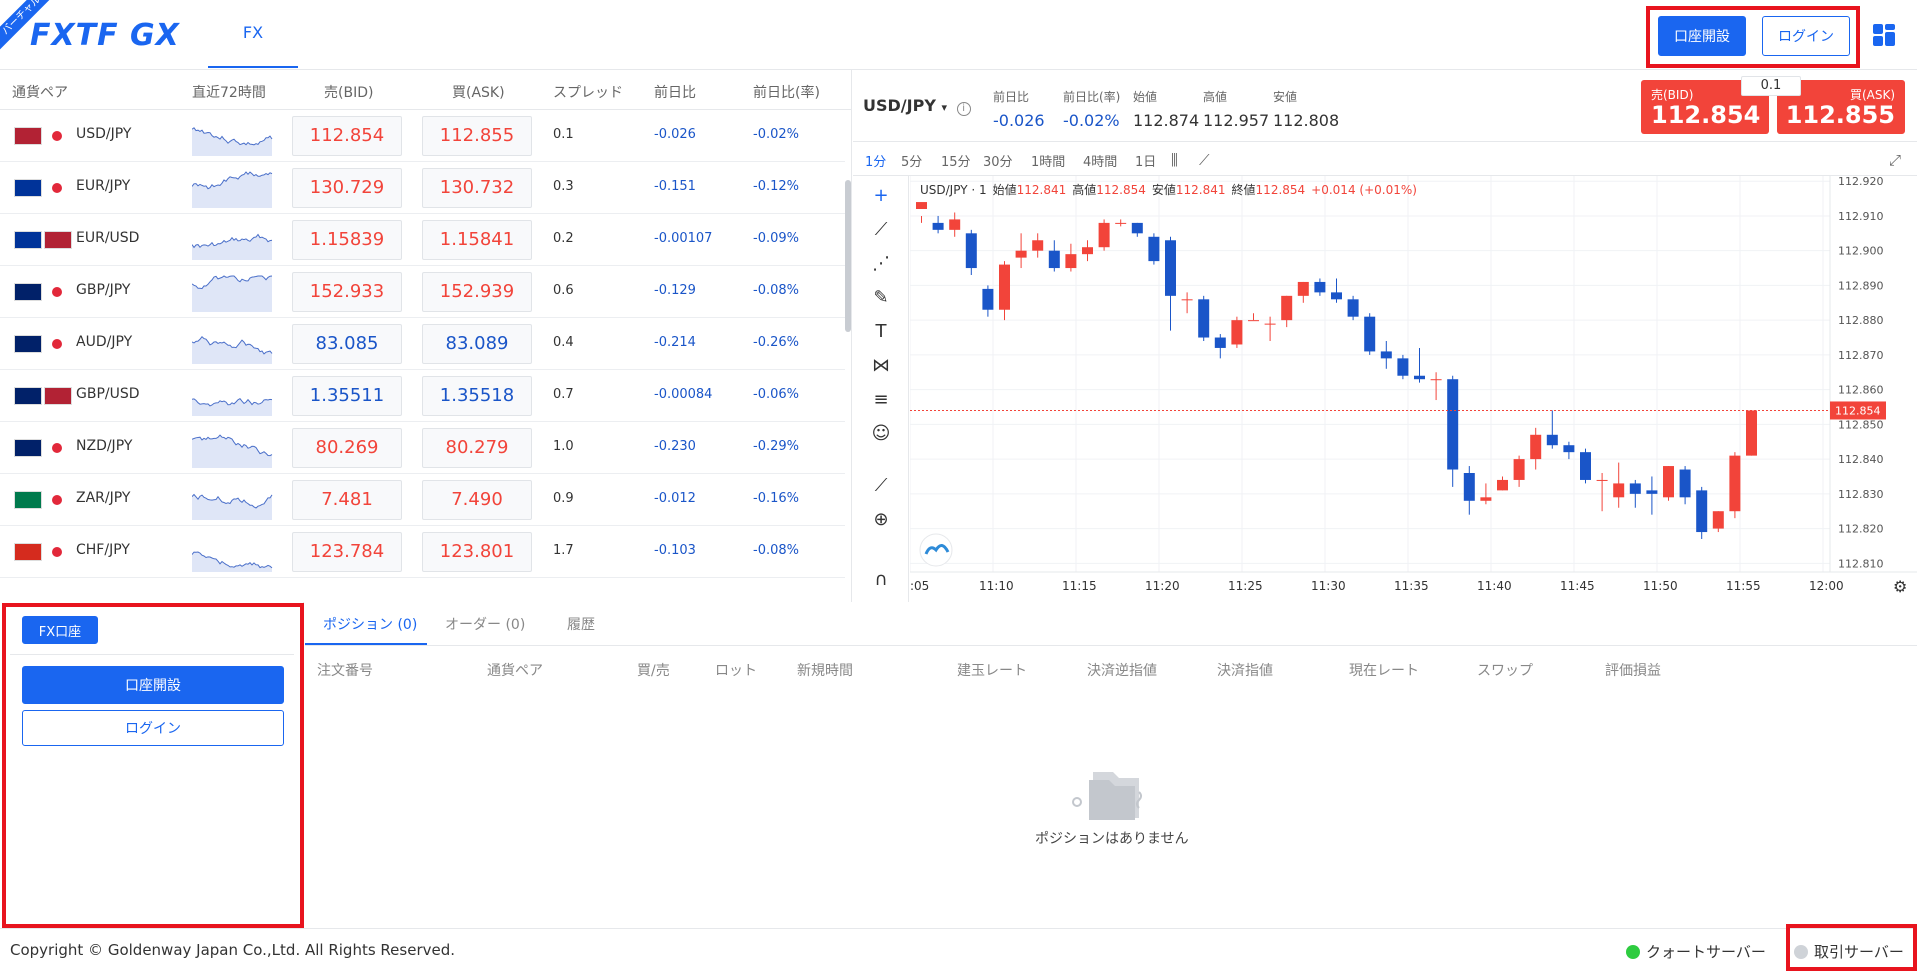  Describe the element at coordinates (477, 448) in the screenshot. I see `ask-price-button: 80.279` at that location.